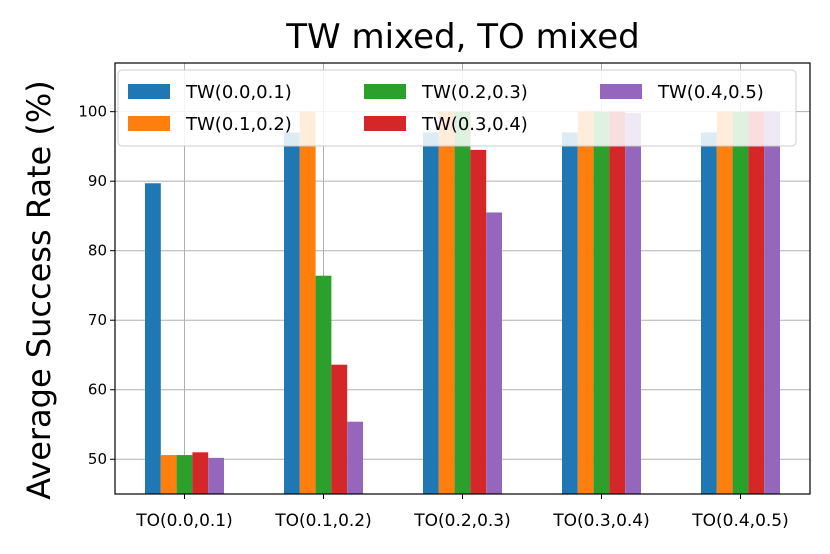 The height and width of the screenshot is (554, 830). I want to click on y-tick-label: 50, so click(97, 459).